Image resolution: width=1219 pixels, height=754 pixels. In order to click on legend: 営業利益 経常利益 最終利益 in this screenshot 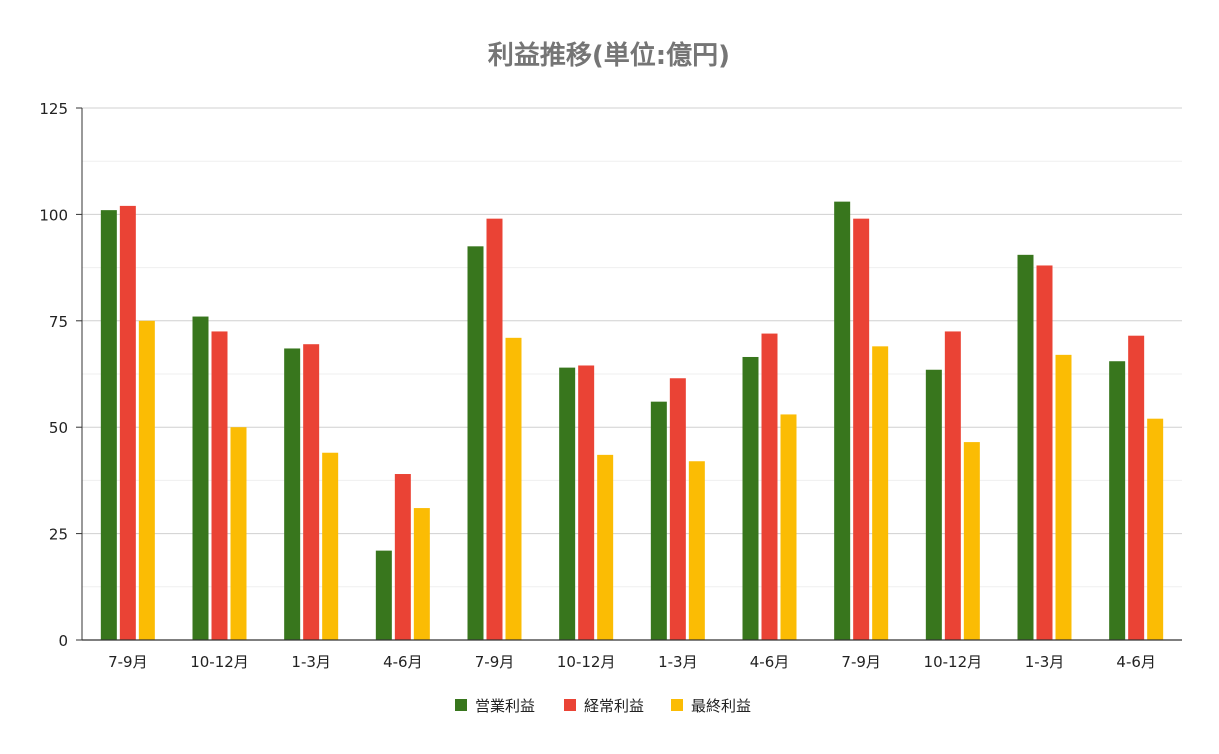, I will do `click(603, 706)`.